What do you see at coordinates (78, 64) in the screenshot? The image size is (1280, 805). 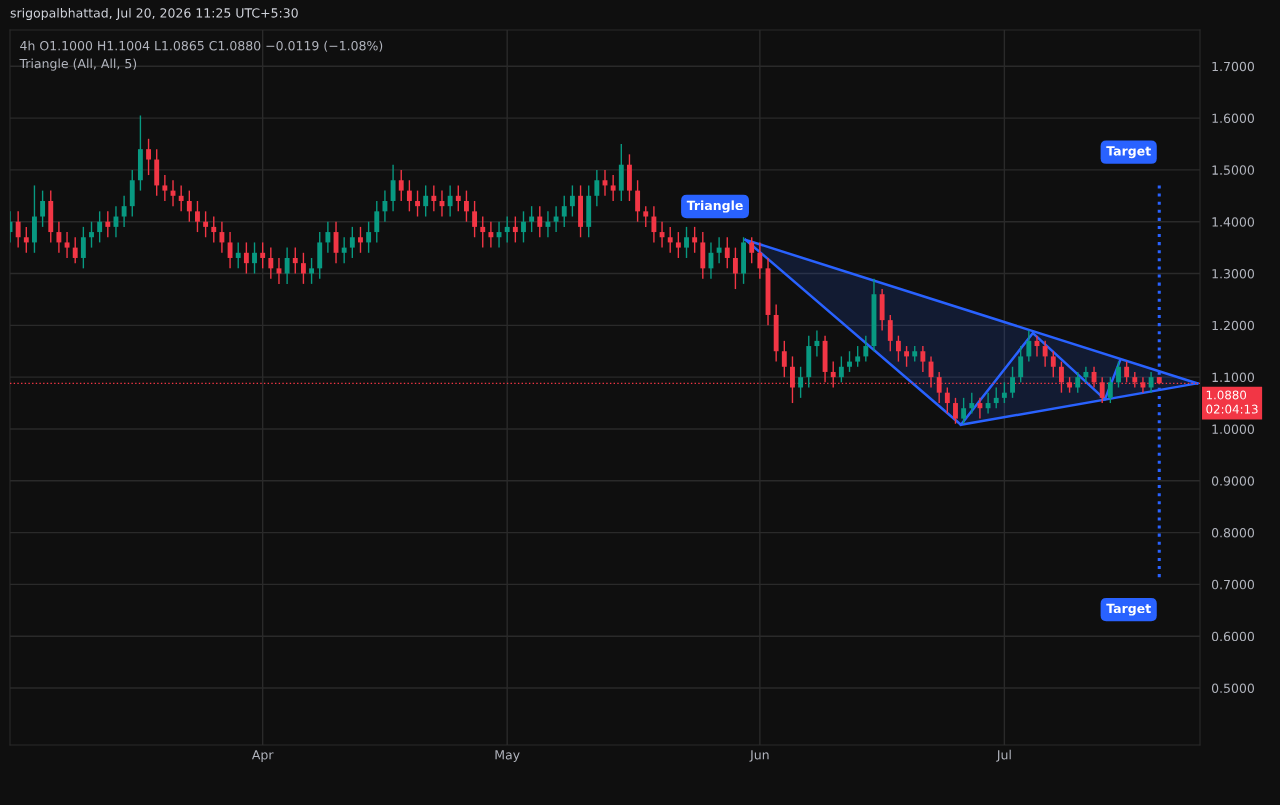 I see `text: Triangle (All, All, 5)` at bounding box center [78, 64].